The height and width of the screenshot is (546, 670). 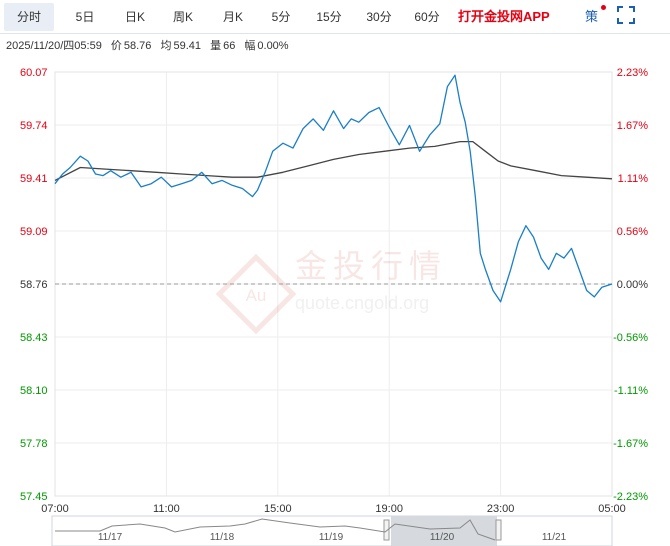 What do you see at coordinates (137, 46) in the screenshot?
I see `info-price: 58.76` at bounding box center [137, 46].